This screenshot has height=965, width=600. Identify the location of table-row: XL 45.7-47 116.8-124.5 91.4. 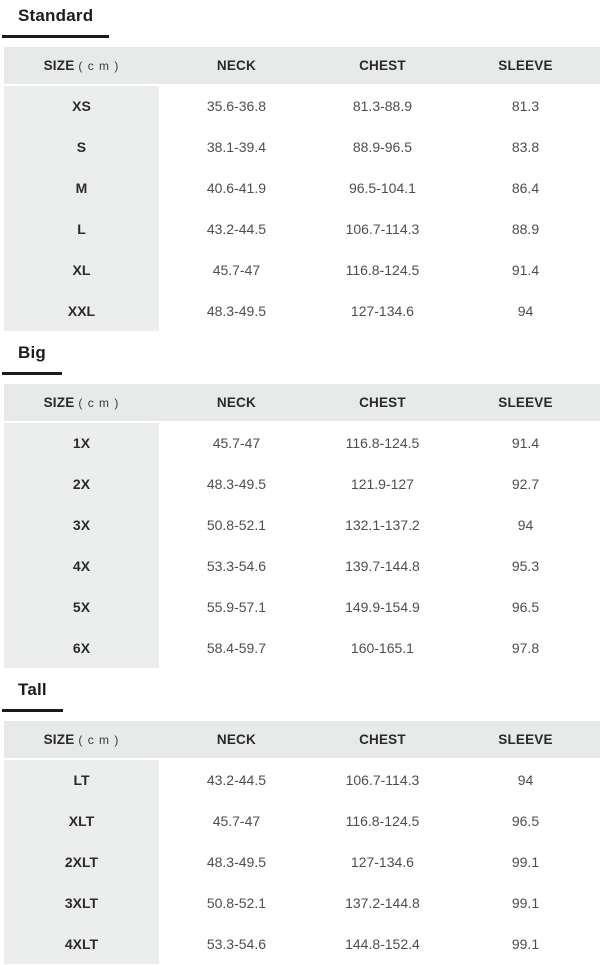
(302, 269).